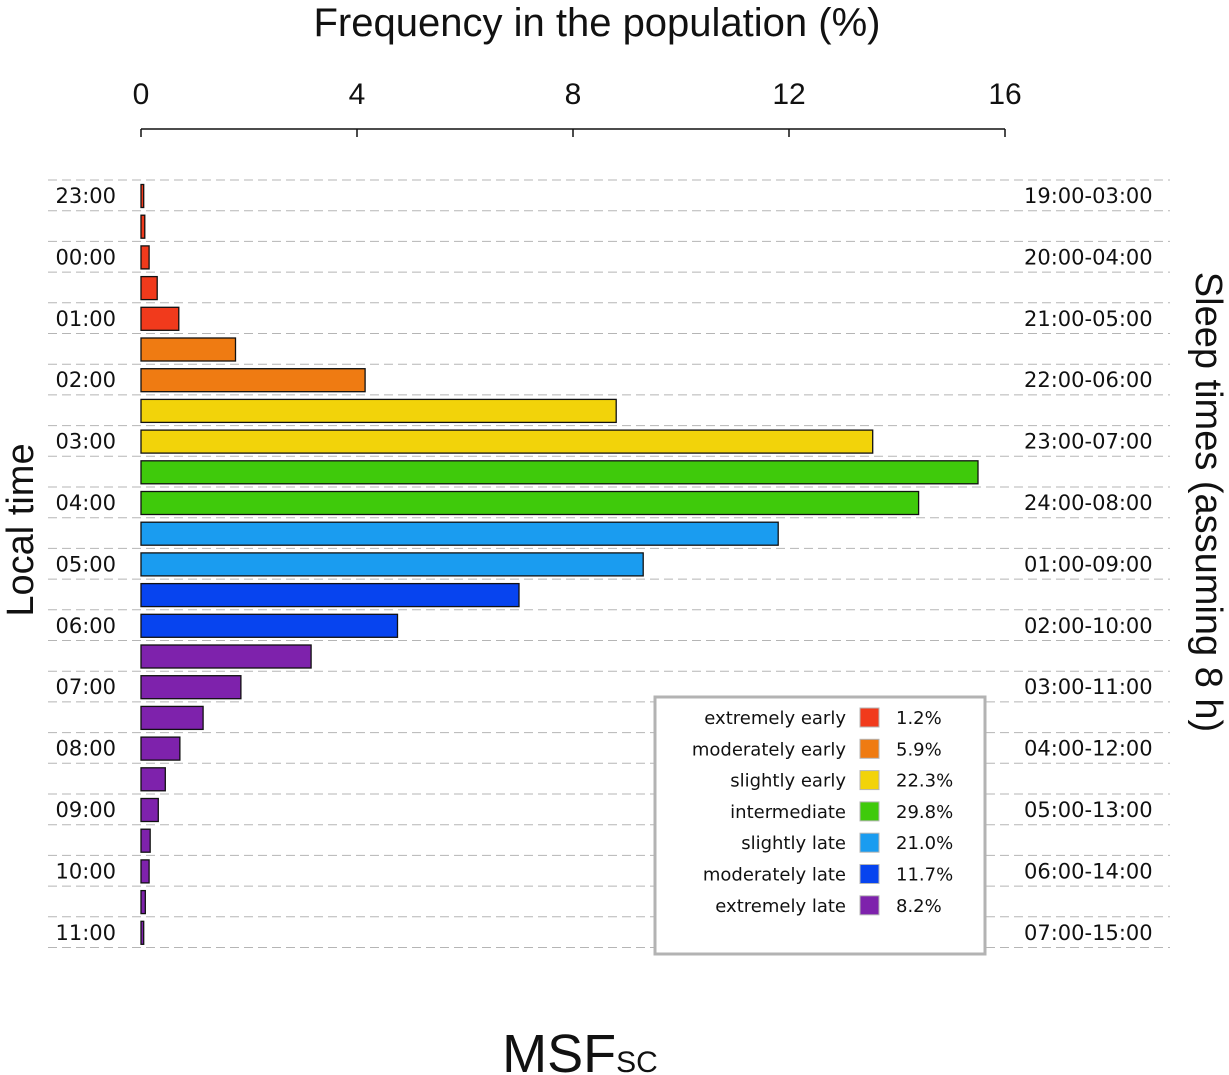 The width and height of the screenshot is (1229, 1075). What do you see at coordinates (85, 749) in the screenshot?
I see `local-time-label: 08:00` at bounding box center [85, 749].